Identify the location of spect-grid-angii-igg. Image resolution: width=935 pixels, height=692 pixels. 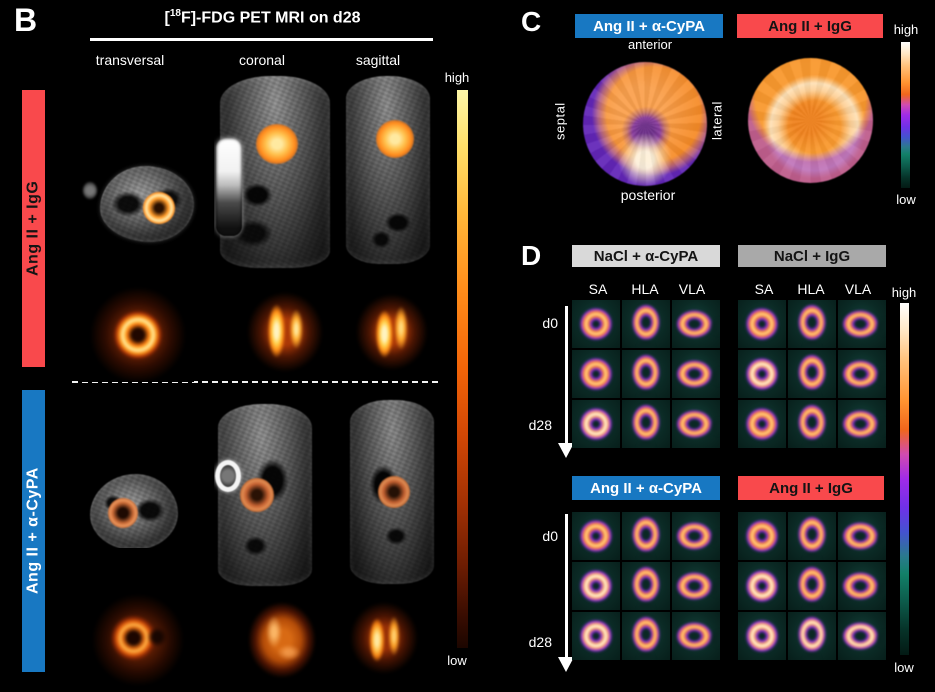
(812, 586).